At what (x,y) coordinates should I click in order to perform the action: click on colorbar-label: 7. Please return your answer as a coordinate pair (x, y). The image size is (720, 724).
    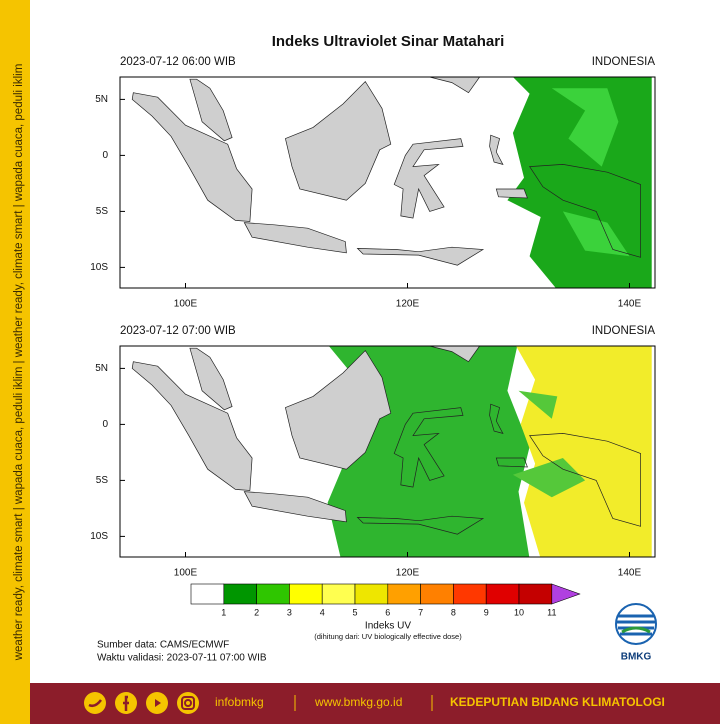
    Looking at the image, I should click on (420, 612).